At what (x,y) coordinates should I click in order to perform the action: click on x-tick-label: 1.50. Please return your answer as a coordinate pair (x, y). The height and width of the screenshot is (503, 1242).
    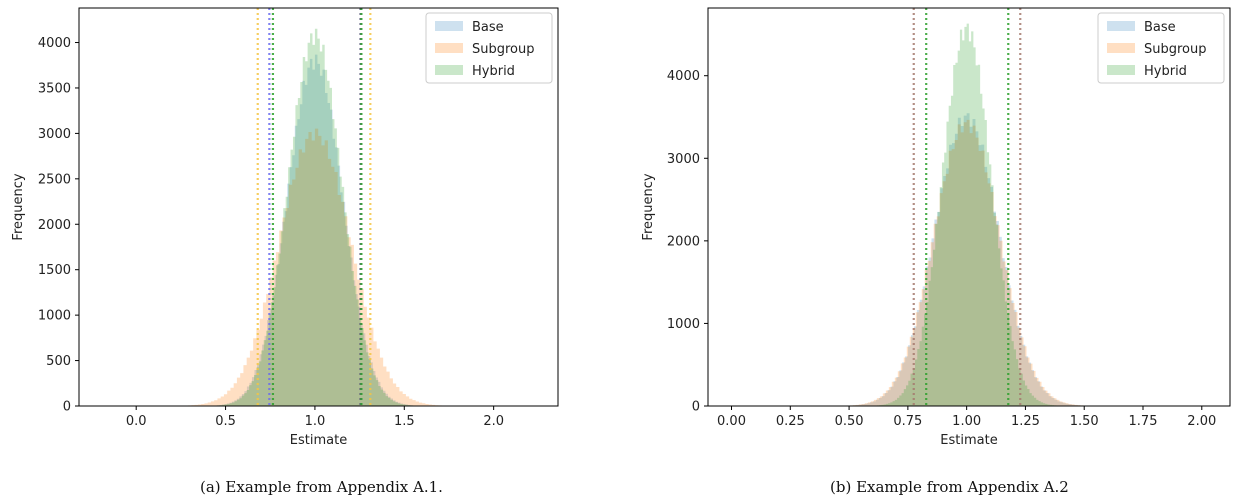
    Looking at the image, I should click on (1084, 421).